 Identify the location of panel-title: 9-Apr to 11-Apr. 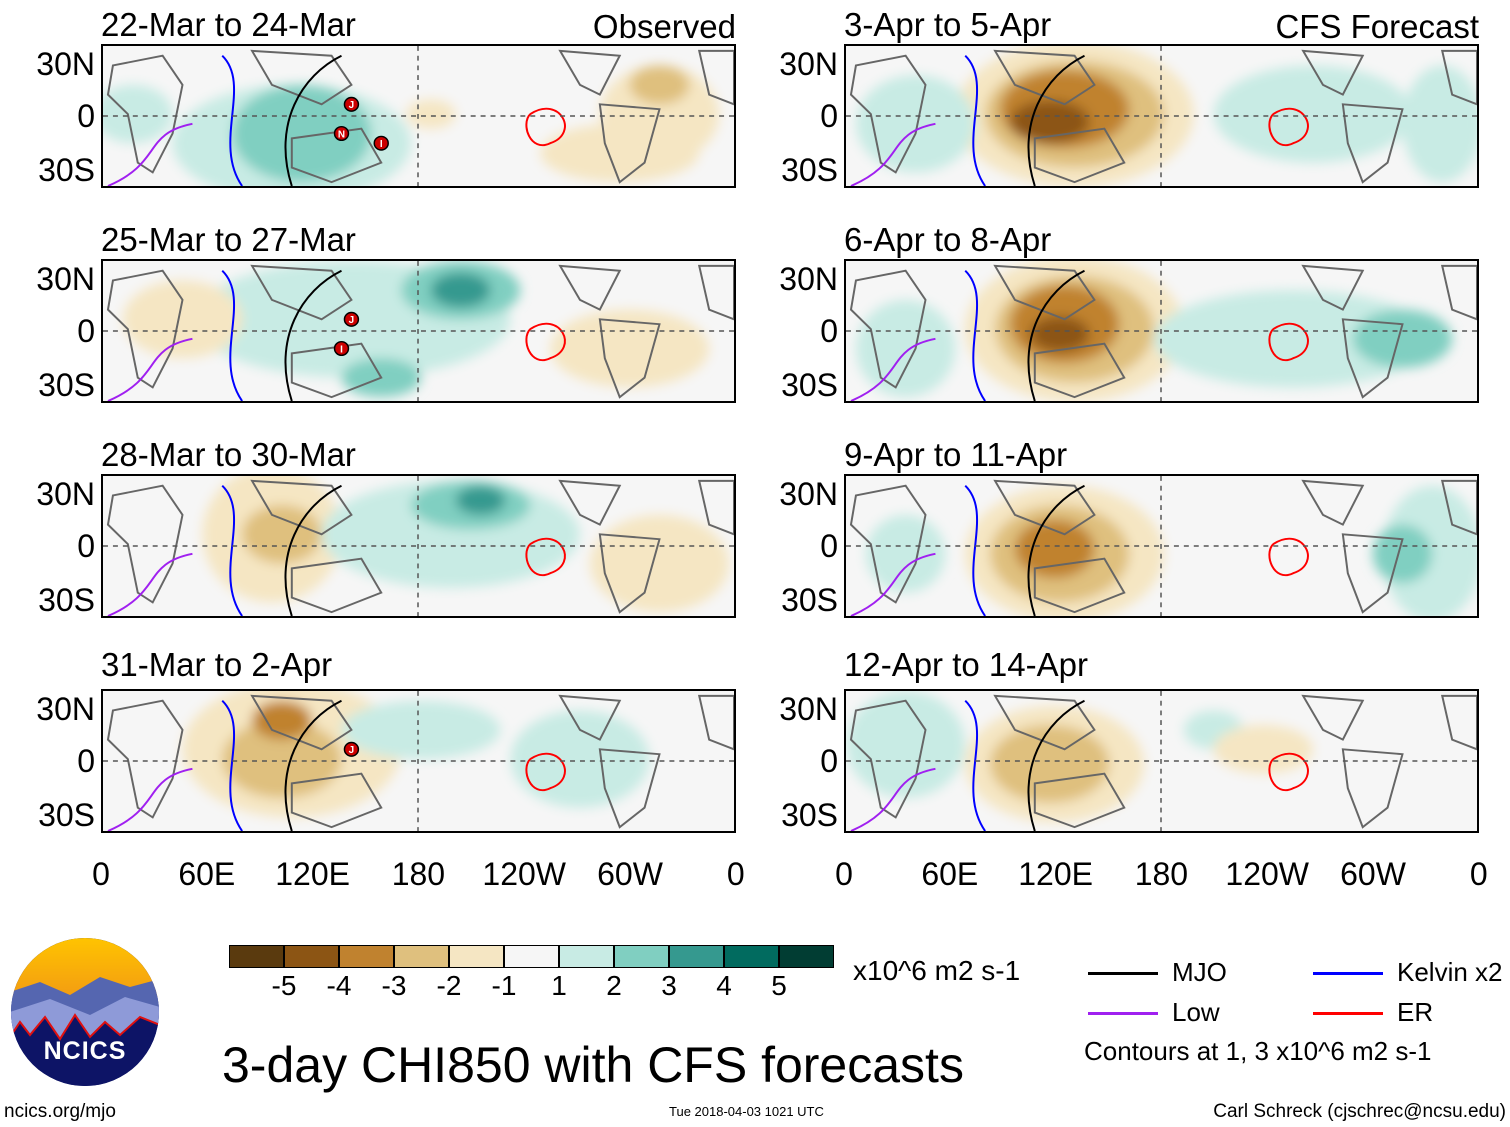
(956, 454).